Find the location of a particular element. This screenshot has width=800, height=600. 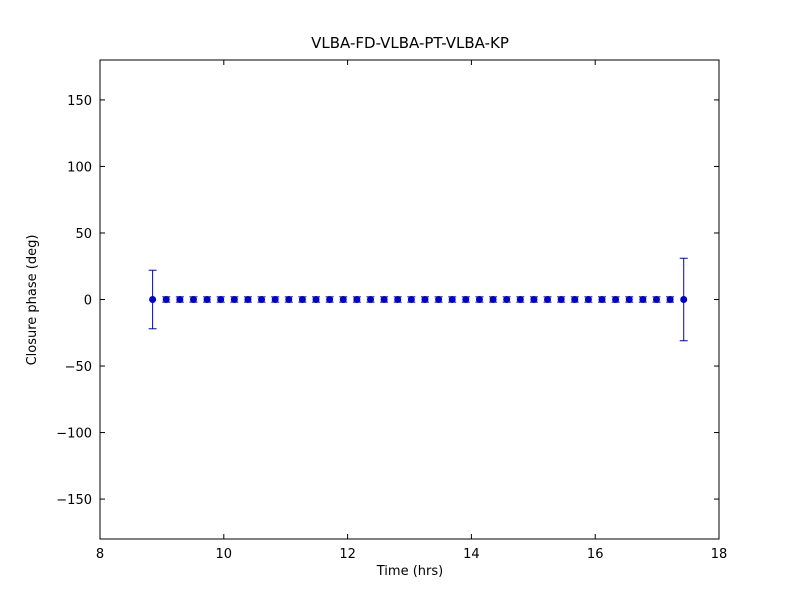

x-tick-label: 12 is located at coordinates (347, 554).